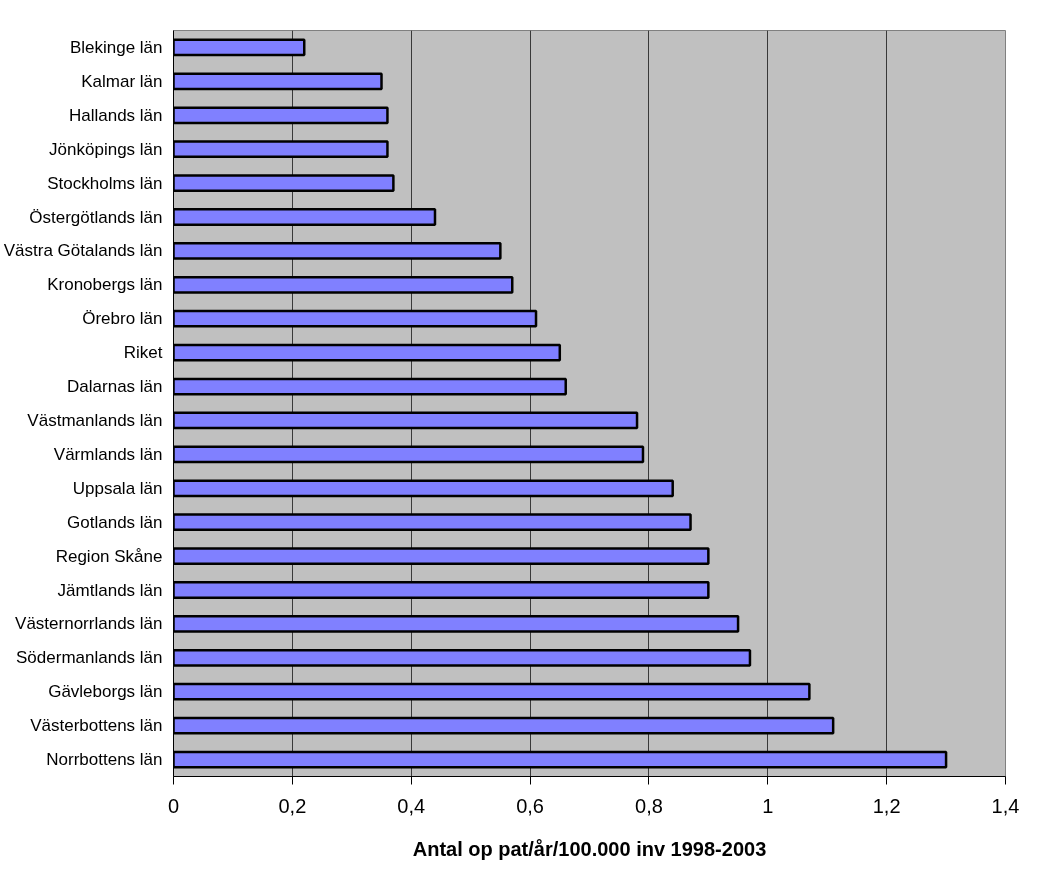  What do you see at coordinates (173, 805) in the screenshot?
I see `x-tick-label: 0` at bounding box center [173, 805].